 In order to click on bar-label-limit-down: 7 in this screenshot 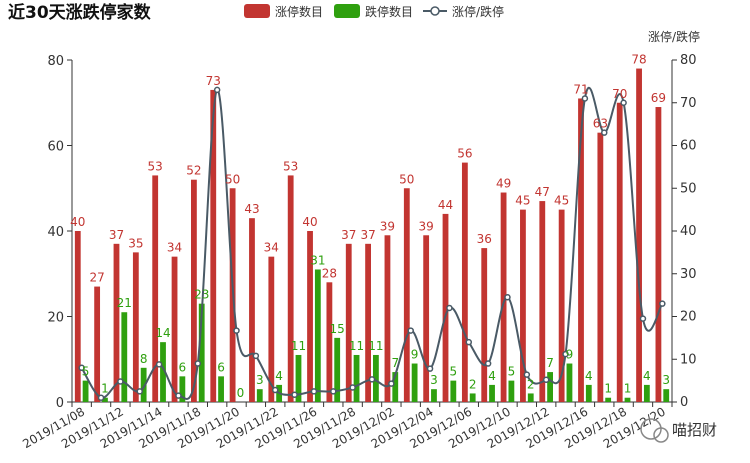, I will do `click(550, 363)`.